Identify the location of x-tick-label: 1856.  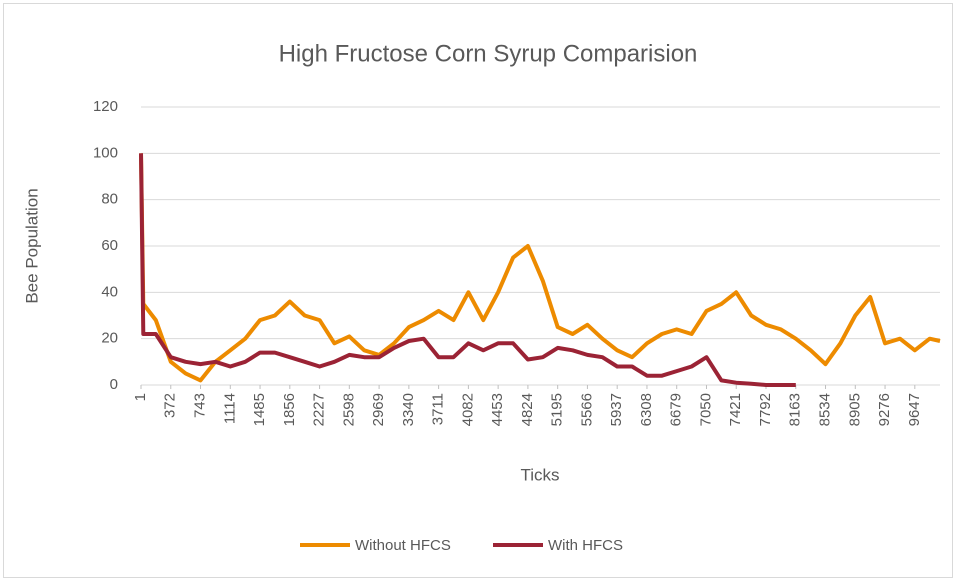
(289, 409).